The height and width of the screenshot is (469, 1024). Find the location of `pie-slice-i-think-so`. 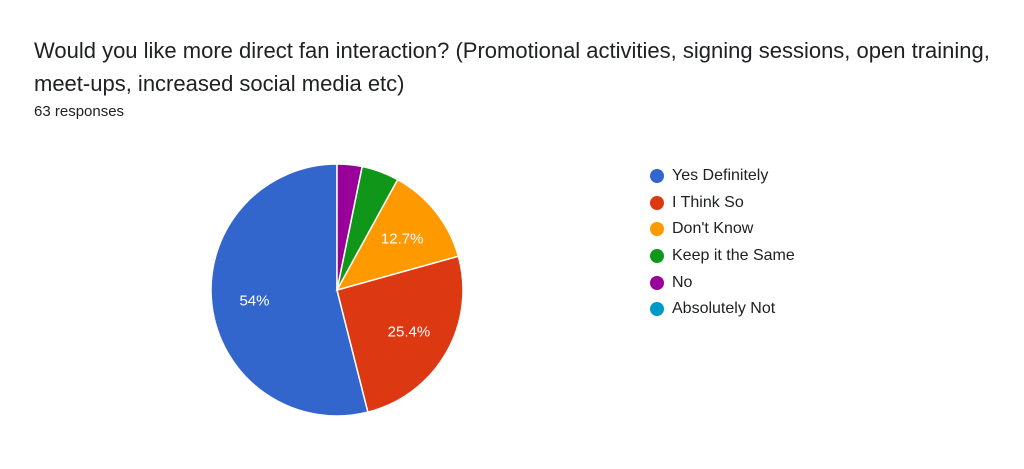

pie-slice-i-think-so is located at coordinates (400, 334).